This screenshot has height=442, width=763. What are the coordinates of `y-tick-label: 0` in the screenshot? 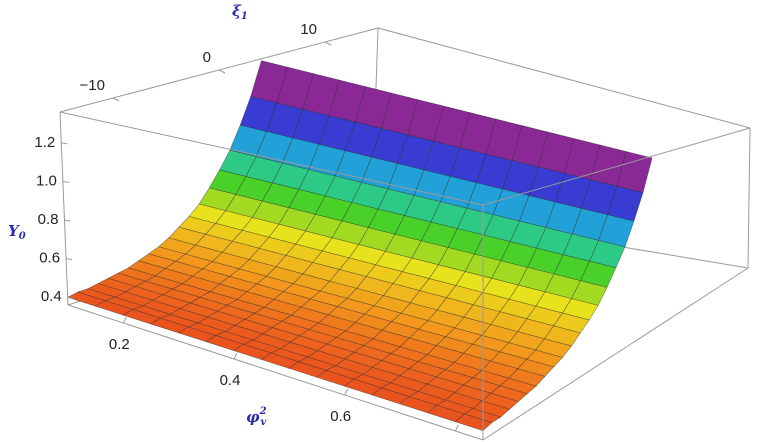 It's located at (207, 57).